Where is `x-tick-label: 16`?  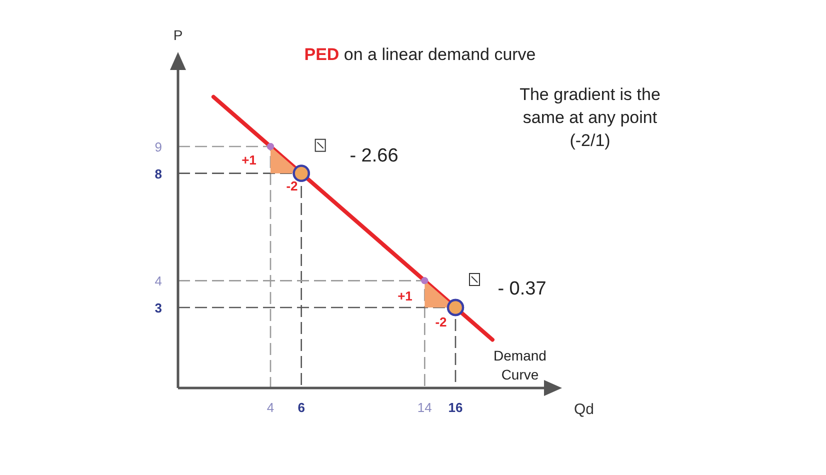 x-tick-label: 16 is located at coordinates (455, 407).